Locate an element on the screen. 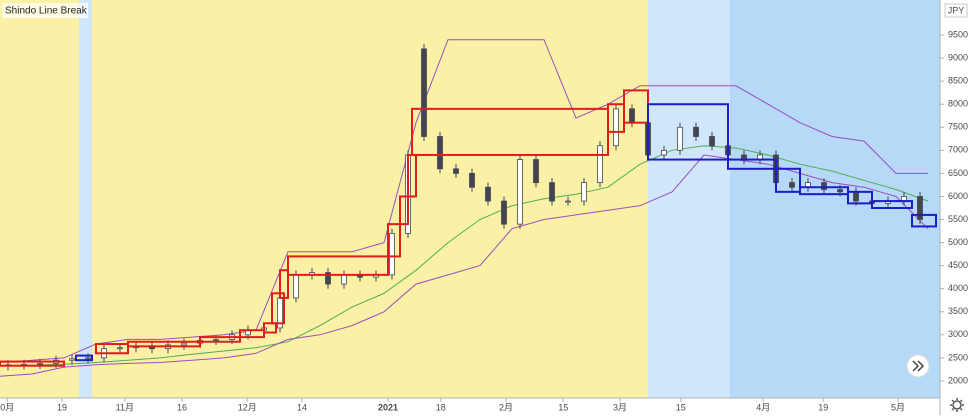 The image size is (972, 420). y-tick-label: 5000 is located at coordinates (958, 242).